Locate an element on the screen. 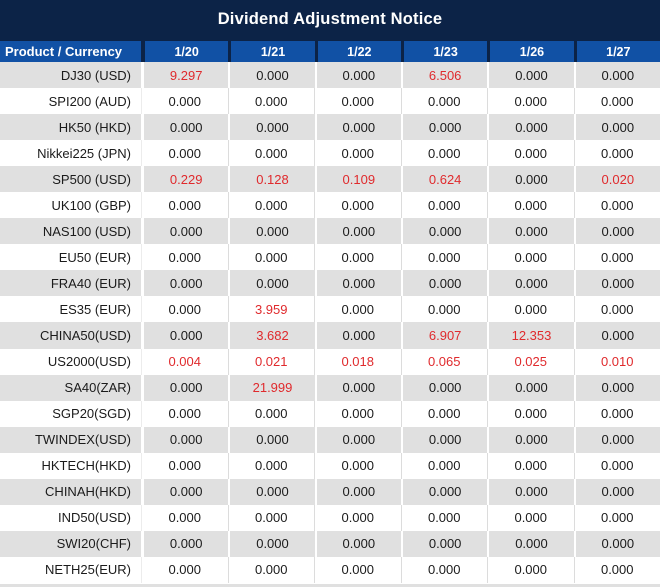 This screenshot has width=660, height=587. table-row: ES35 (EUR) 0.000 3.959 0.000 0.000 0.000 0.000 is located at coordinates (330, 309).